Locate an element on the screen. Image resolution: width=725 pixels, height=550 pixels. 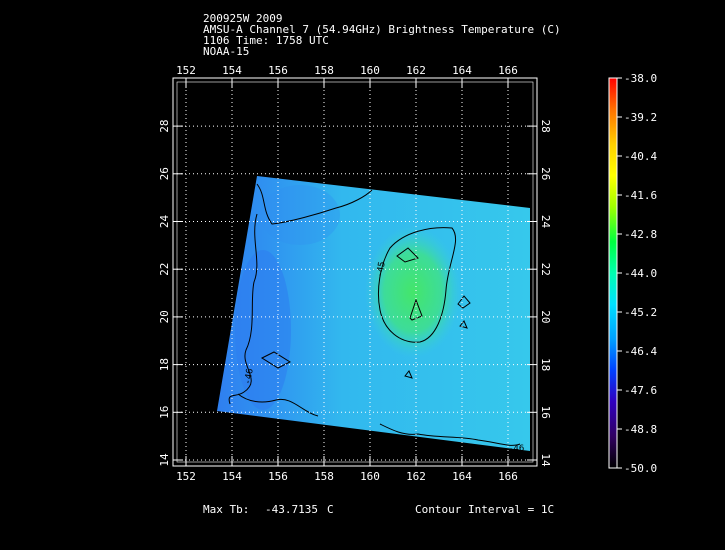
contour-inner-north is located at coordinates (407, 255).